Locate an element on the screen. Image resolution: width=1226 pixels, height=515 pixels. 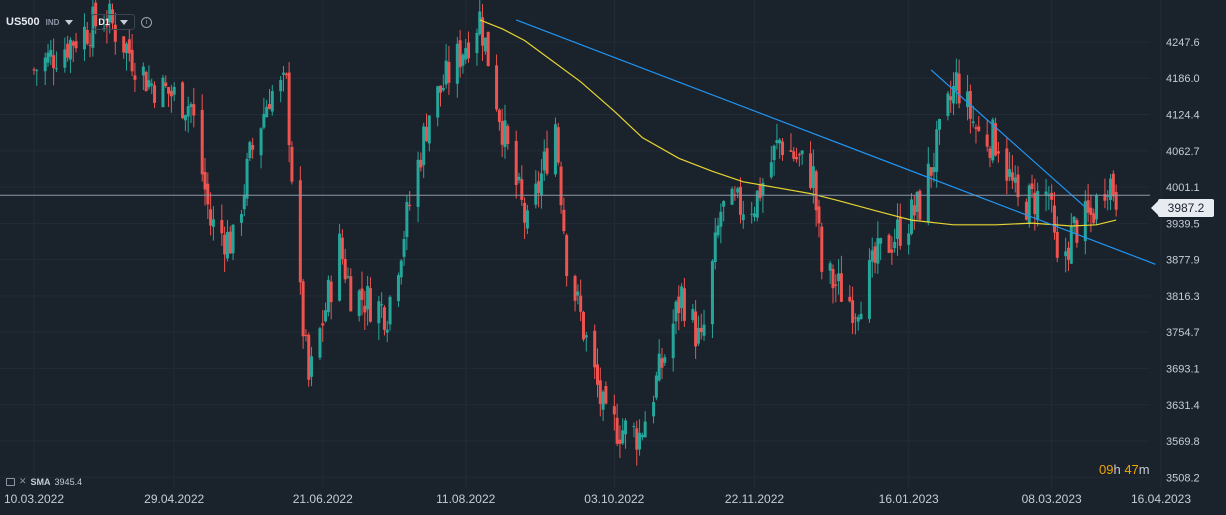
x-tick-label: 29.04.2022 is located at coordinates (174, 499).